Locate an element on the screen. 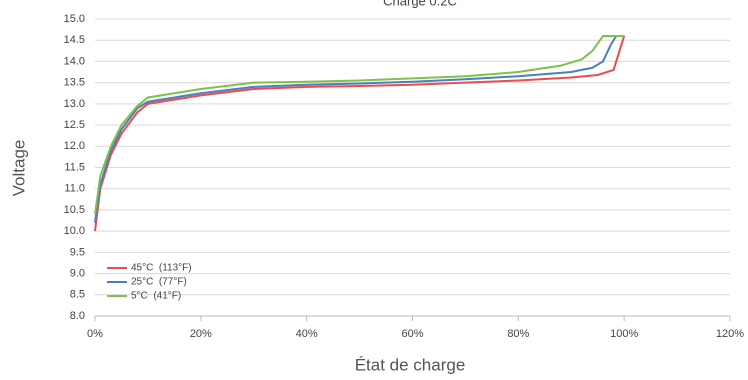 This screenshot has width=748, height=380. y-tick-label: 15.0 is located at coordinates (74, 19).